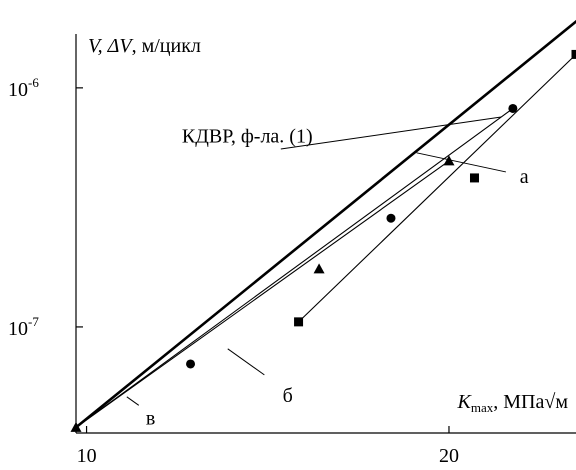 The height and width of the screenshot is (470, 576). Describe the element at coordinates (137, 46) in the screenshot. I see `y-axis-label-sep: ,` at that location.